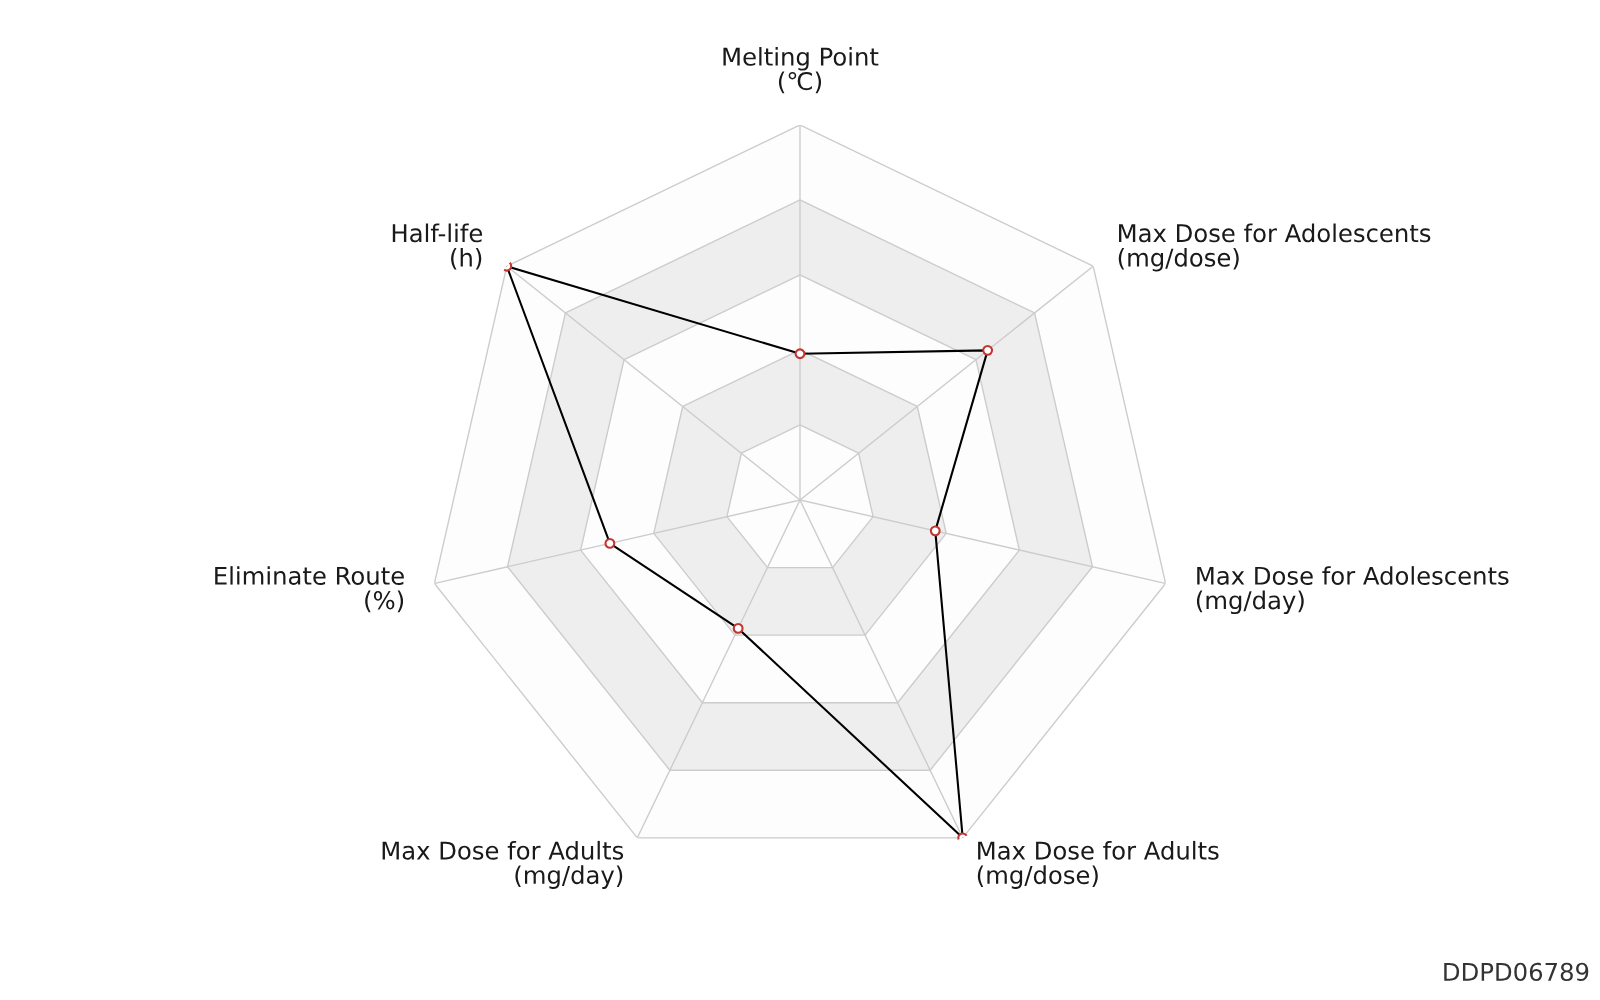  Describe the element at coordinates (437, 246) in the screenshot. I see `spoke-label: Half-life (h)` at that location.